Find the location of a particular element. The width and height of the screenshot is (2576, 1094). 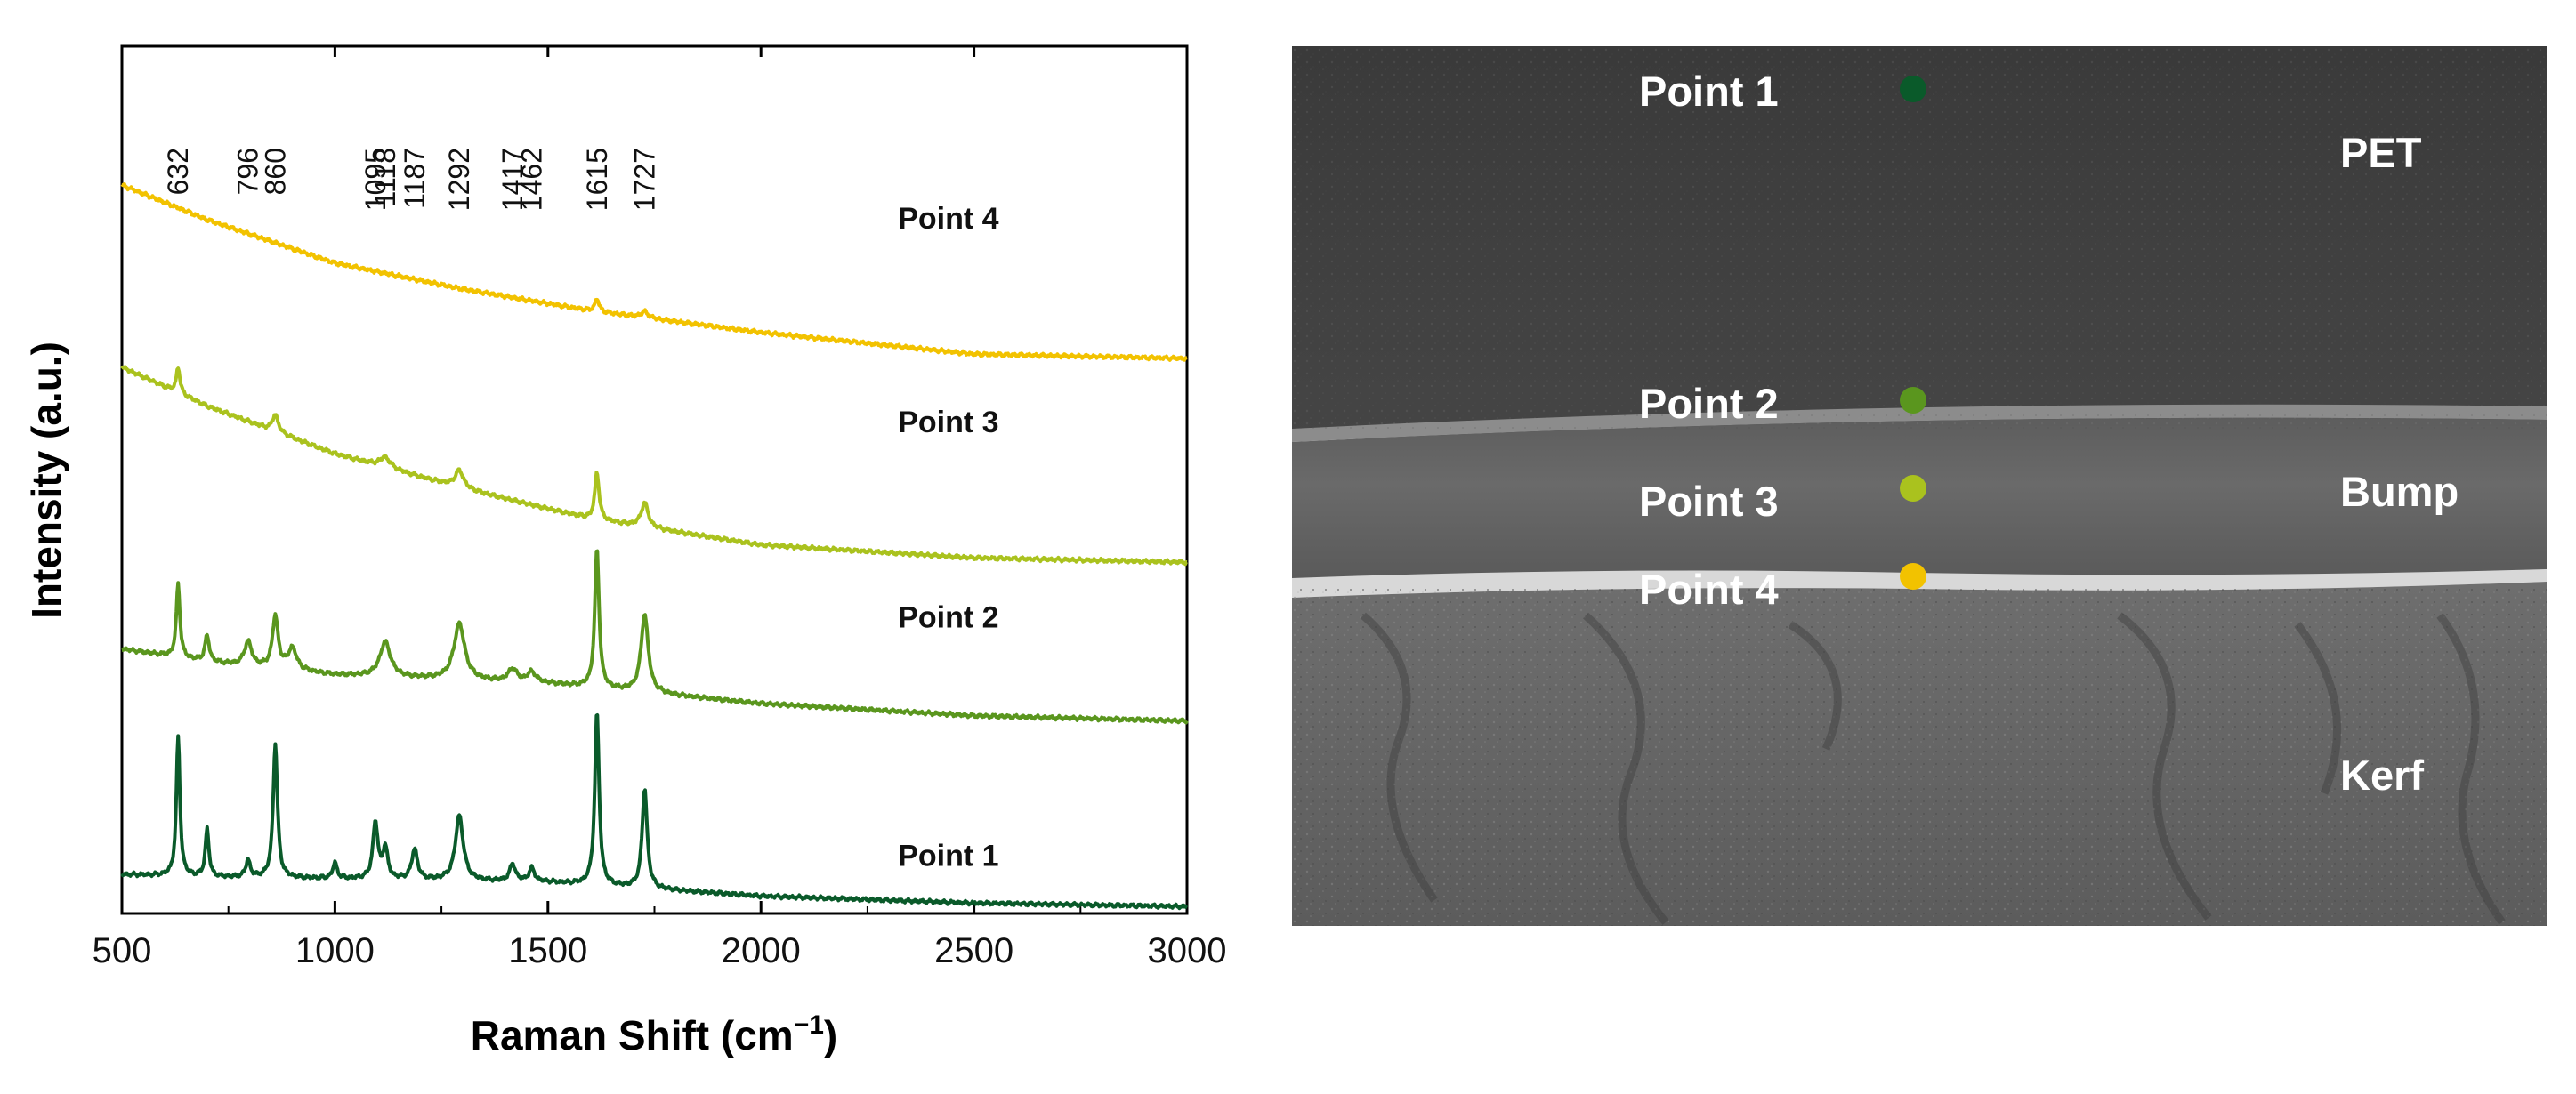

peak-label: 1417 is located at coordinates (513, 180).